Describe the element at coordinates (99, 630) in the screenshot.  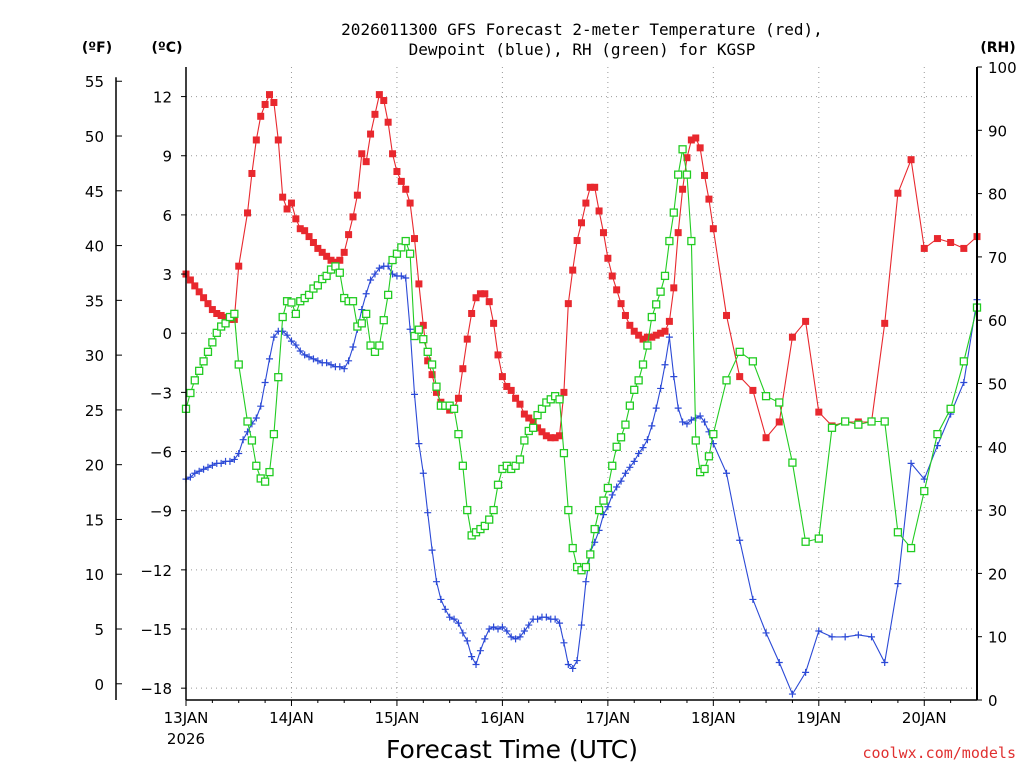
I see `fahrenheit-tick-label: 5` at that location.